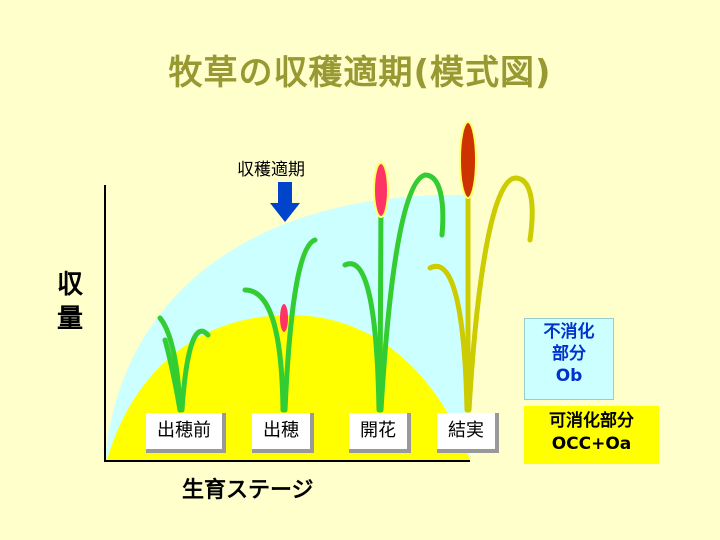  Describe the element at coordinates (271, 170) in the screenshot. I see `harvest-period-label: 収穫適期` at that location.